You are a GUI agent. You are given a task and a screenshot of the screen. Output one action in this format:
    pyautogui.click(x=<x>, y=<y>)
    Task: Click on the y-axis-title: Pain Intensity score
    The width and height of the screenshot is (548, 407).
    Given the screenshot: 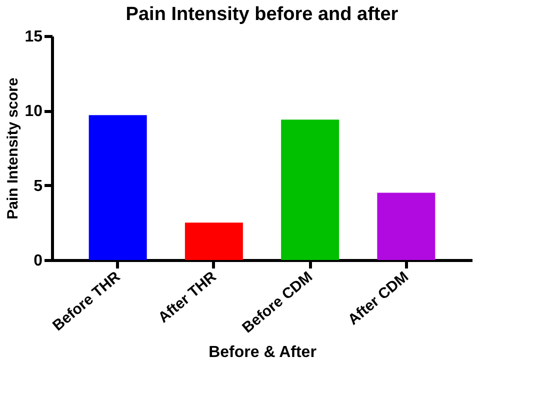 What is the action you would take?
    pyautogui.click(x=13, y=149)
    